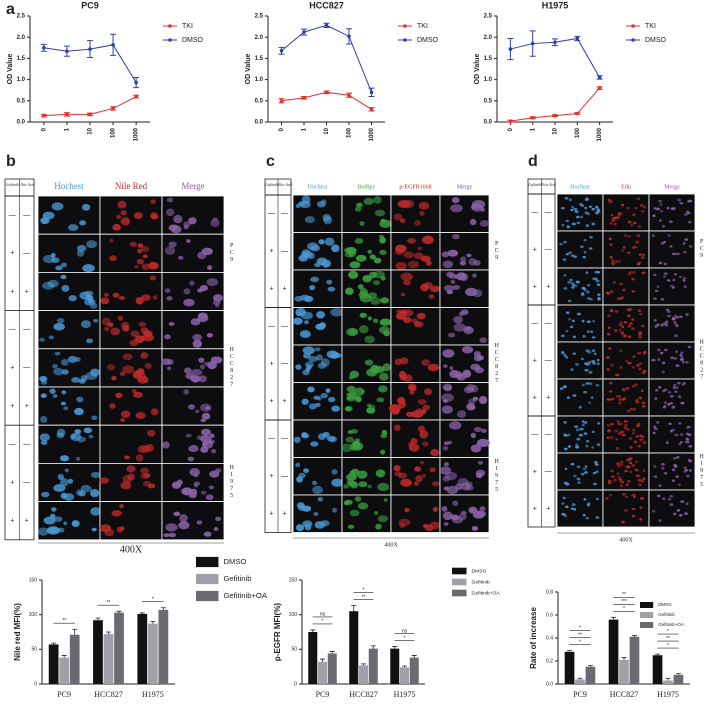  Describe the element at coordinates (33, 615) in the screenshot. I see `y-tick-label: 100` at that location.